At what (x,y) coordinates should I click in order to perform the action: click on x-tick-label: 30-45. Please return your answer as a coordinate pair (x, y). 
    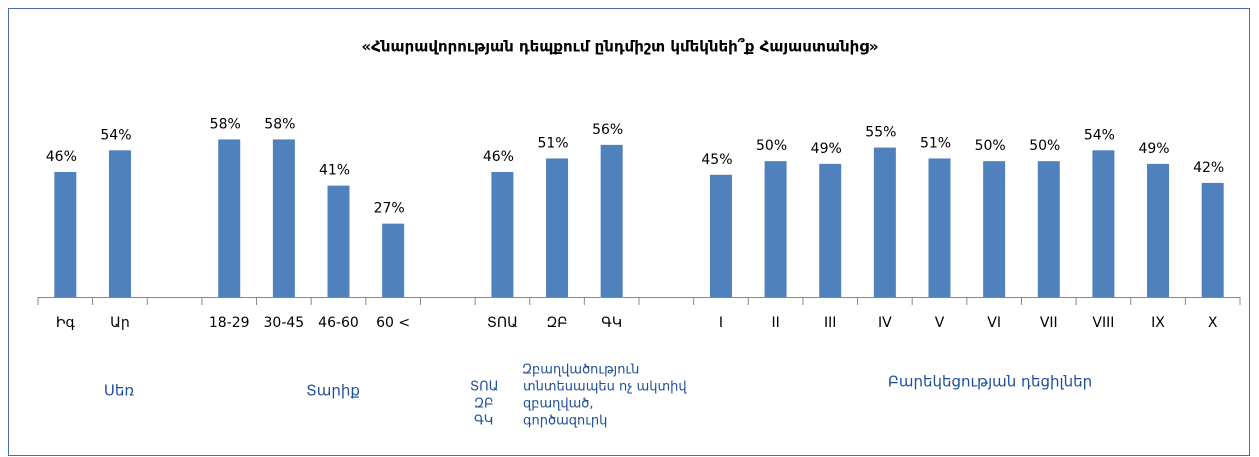
    Looking at the image, I should click on (284, 323).